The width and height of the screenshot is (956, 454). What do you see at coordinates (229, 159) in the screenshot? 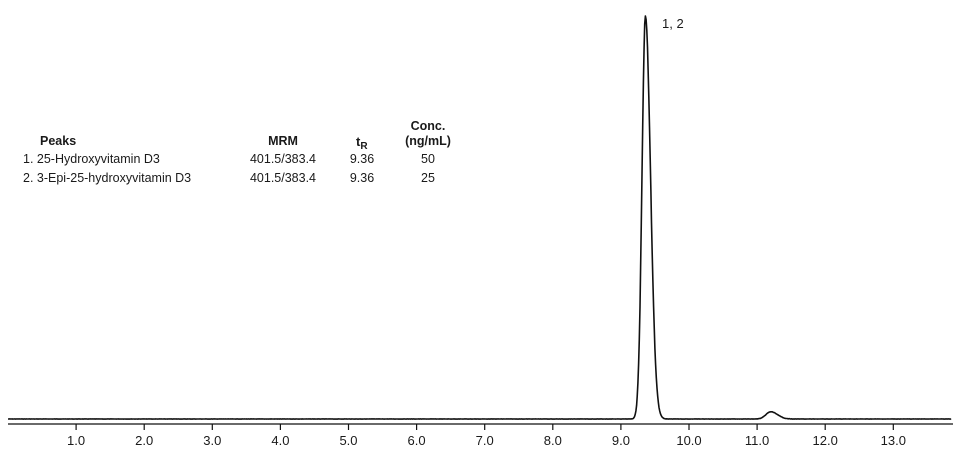
I see `table-row: 1. 25-Hydroxyvitamin D3 401.5/383.4 9.36 50` at bounding box center [229, 159].